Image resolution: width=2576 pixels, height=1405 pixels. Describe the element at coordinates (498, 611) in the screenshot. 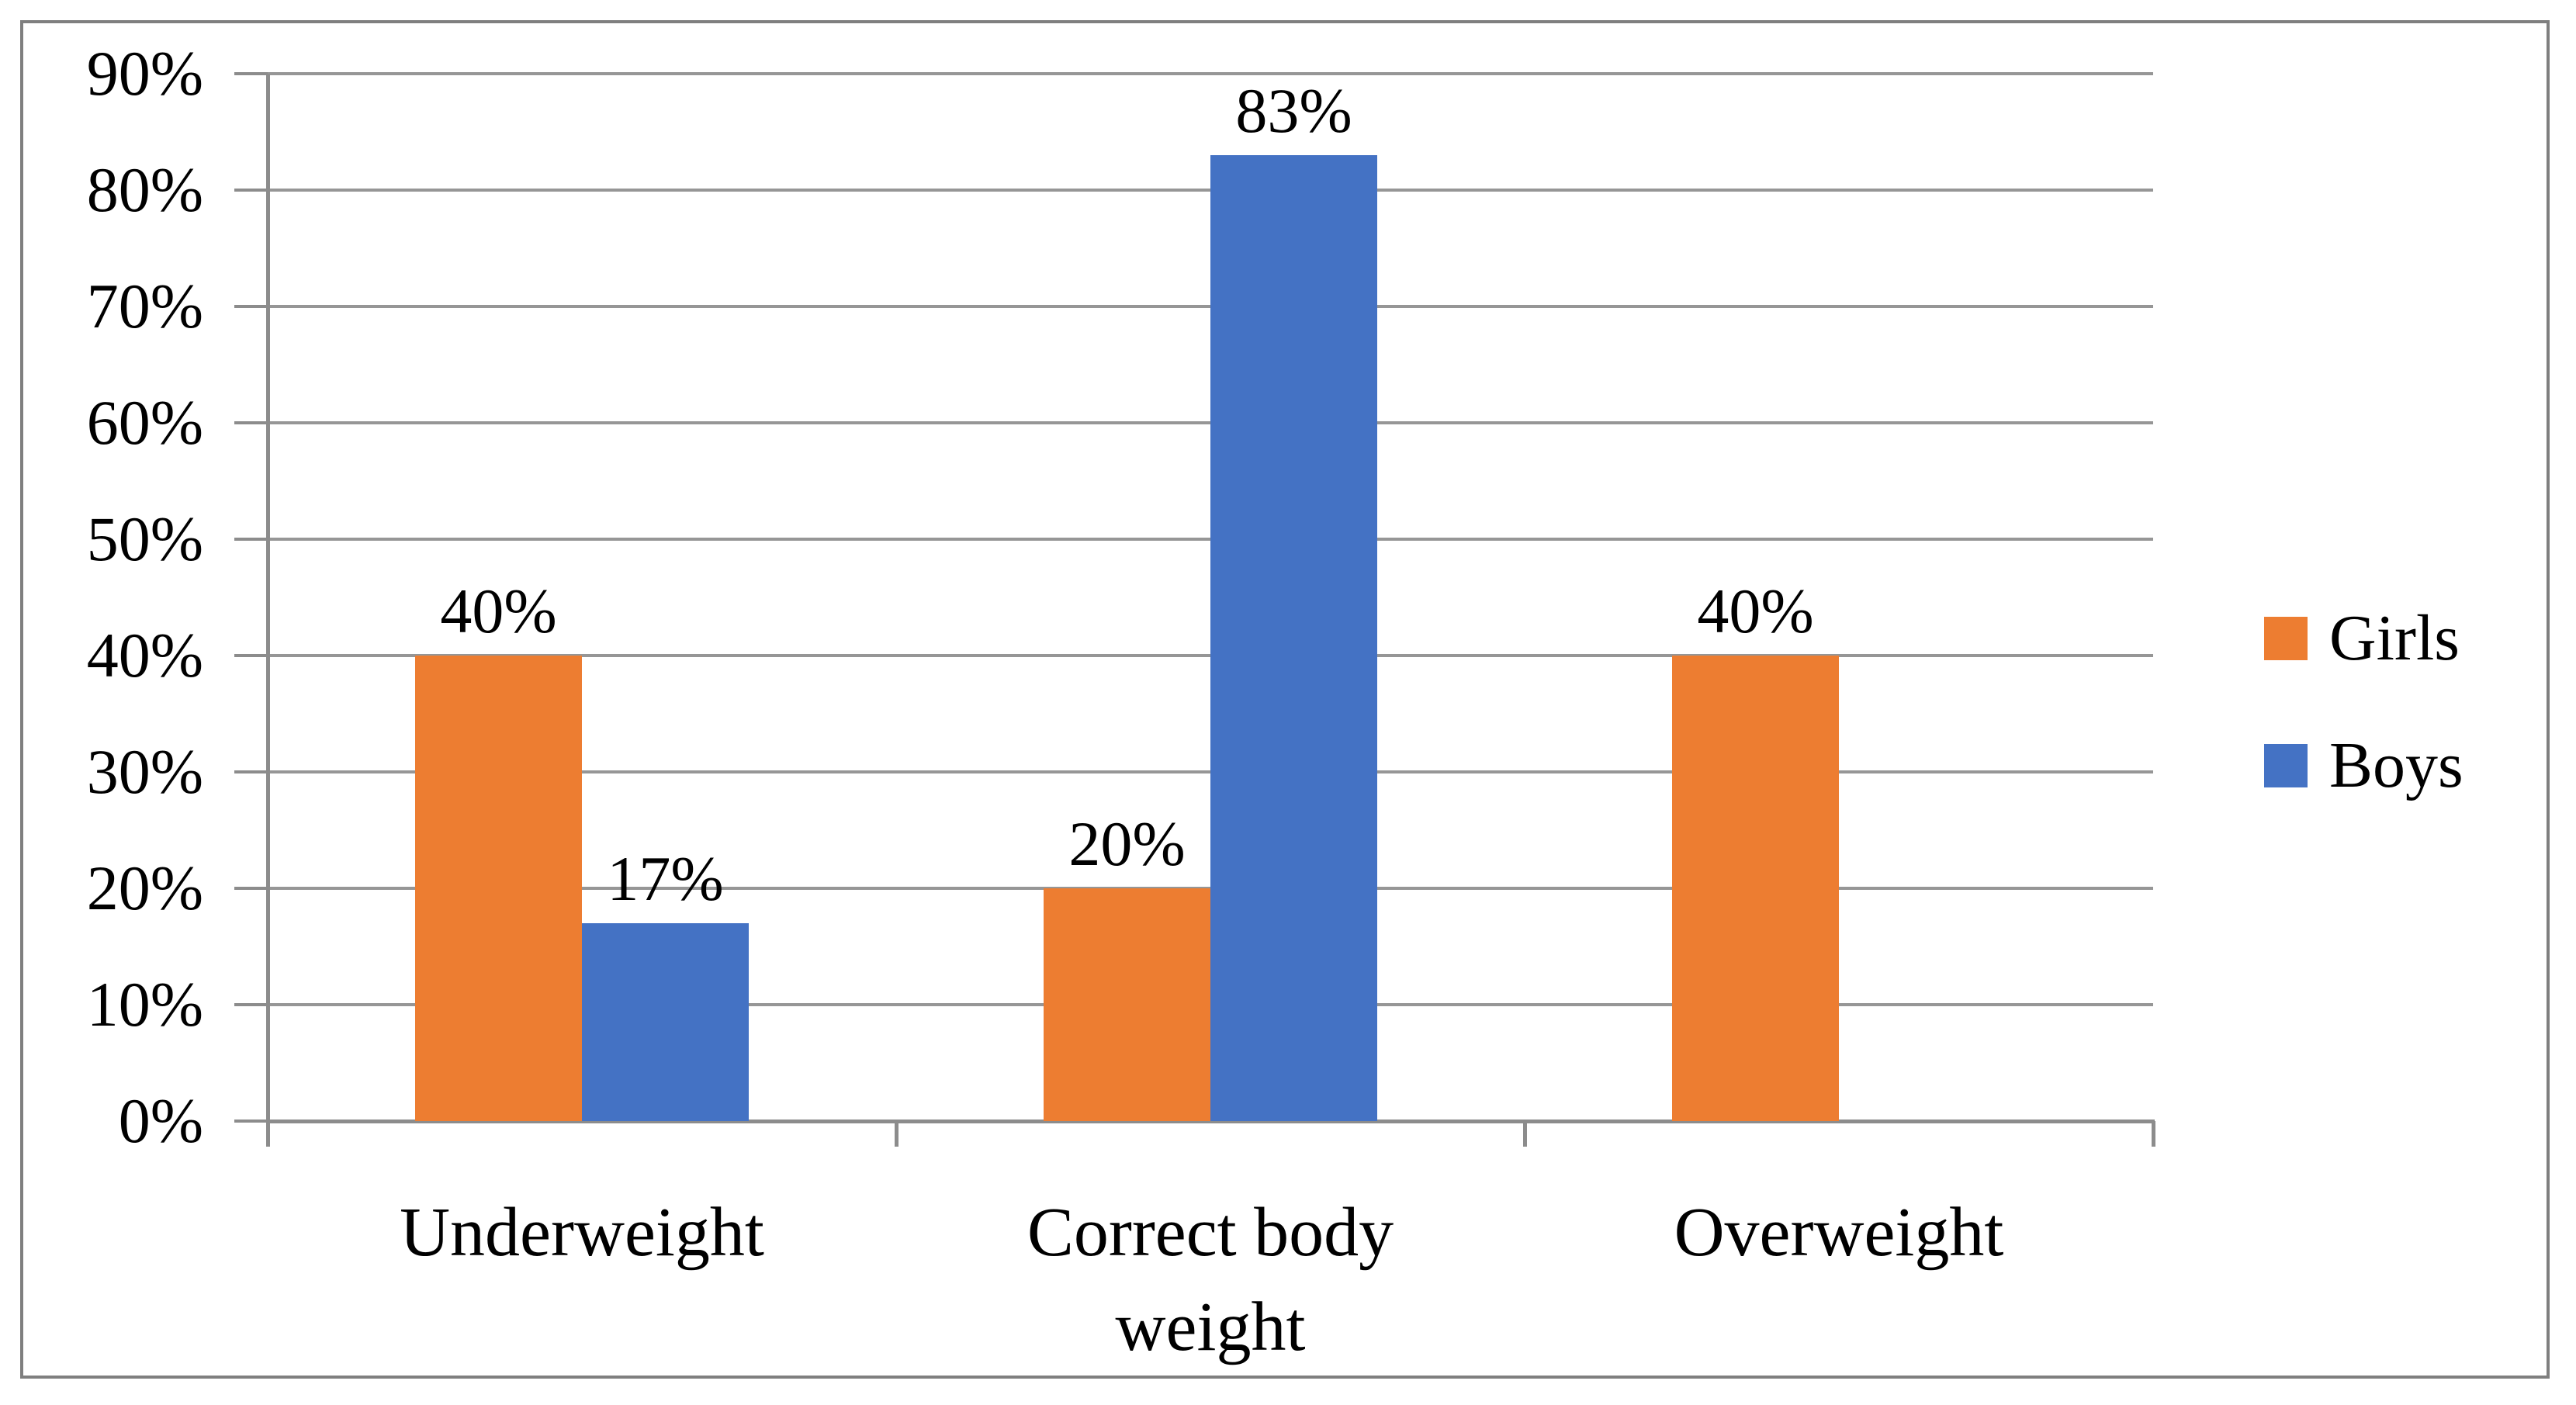

I see `data-label-girls-underweight: 40%` at that location.